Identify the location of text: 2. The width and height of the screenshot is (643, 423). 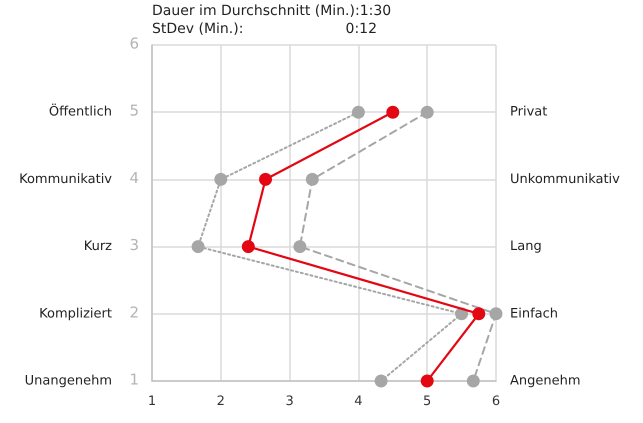
(134, 312).